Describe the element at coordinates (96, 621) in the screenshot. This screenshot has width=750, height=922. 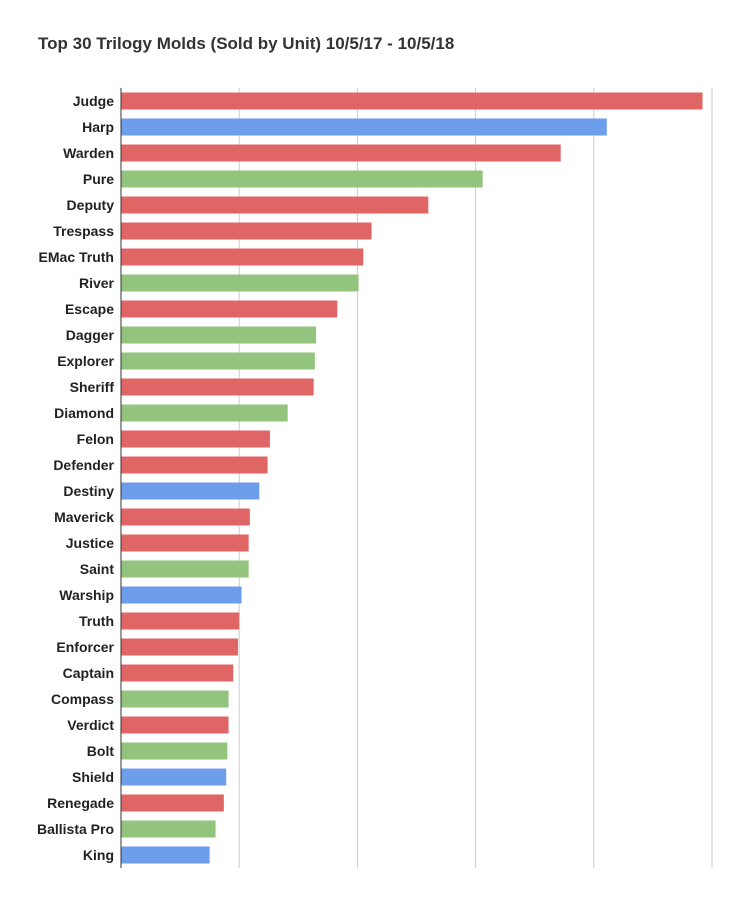
I see `category-label: Truth` at that location.